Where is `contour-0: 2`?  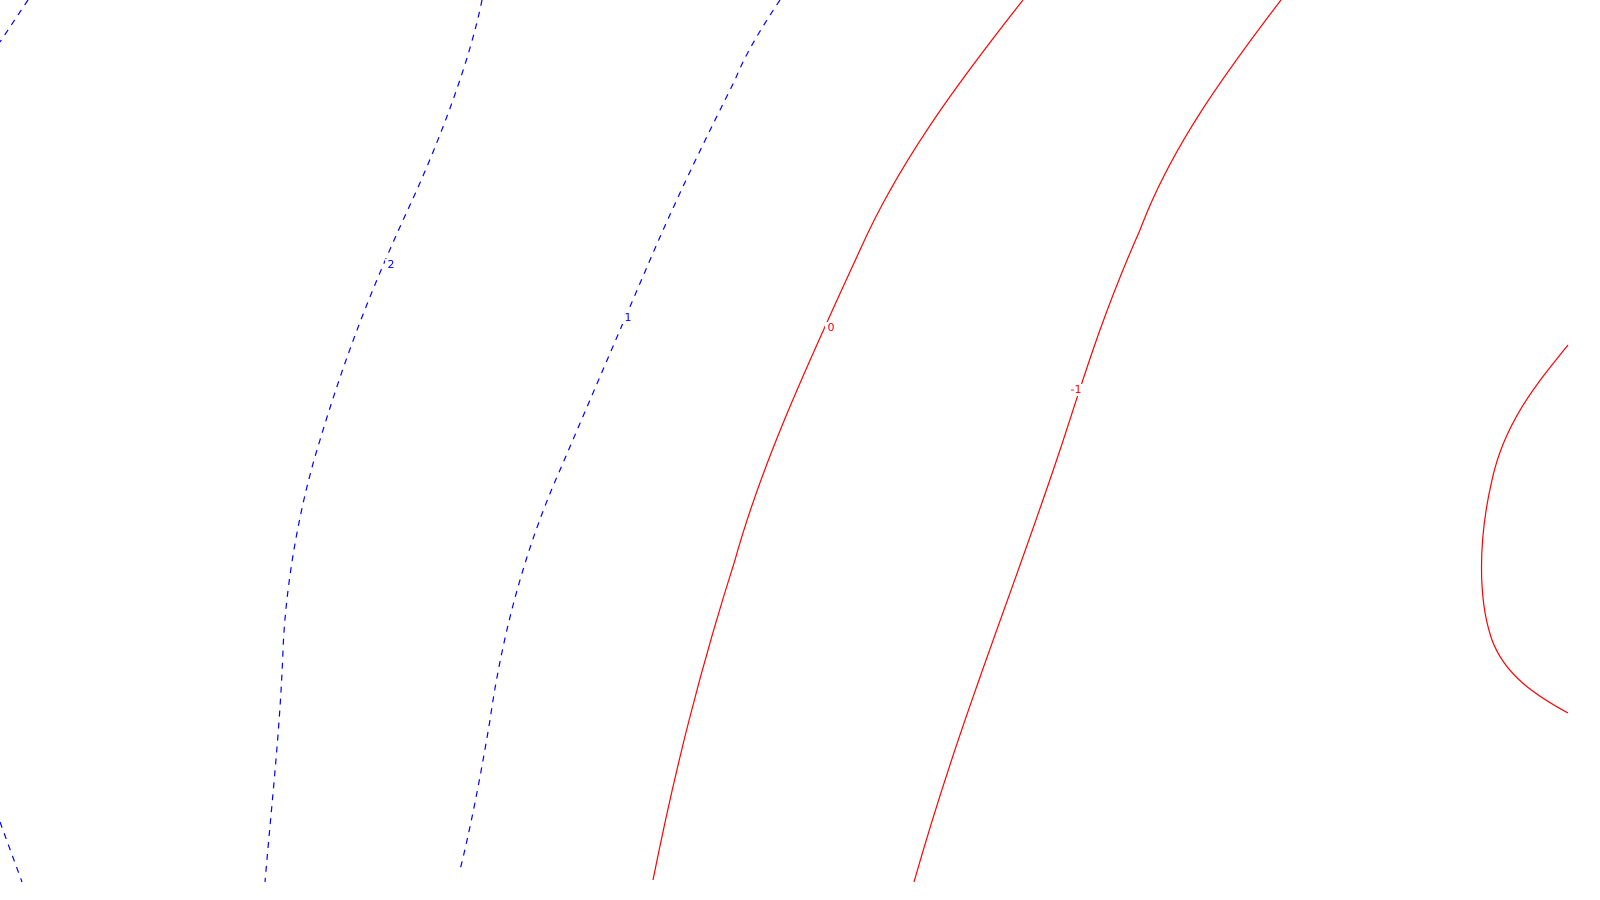 contour-0: 2 is located at coordinates (373, 441).